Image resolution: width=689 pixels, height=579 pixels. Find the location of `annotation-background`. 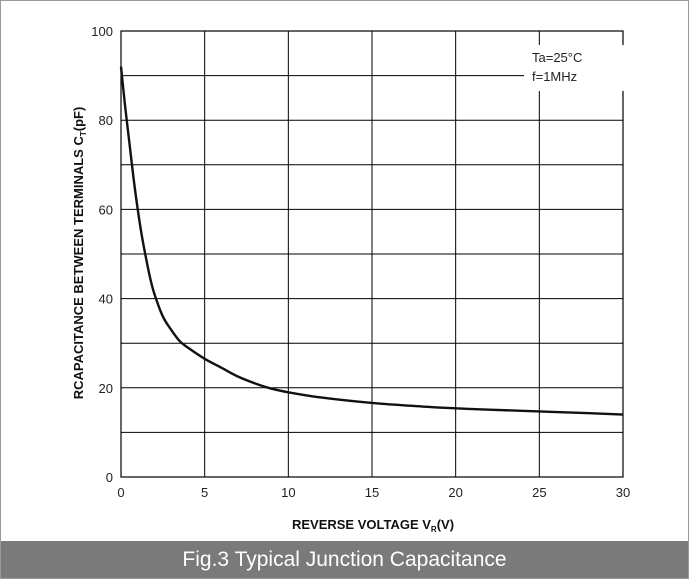

annotation-background is located at coordinates (580, 68).